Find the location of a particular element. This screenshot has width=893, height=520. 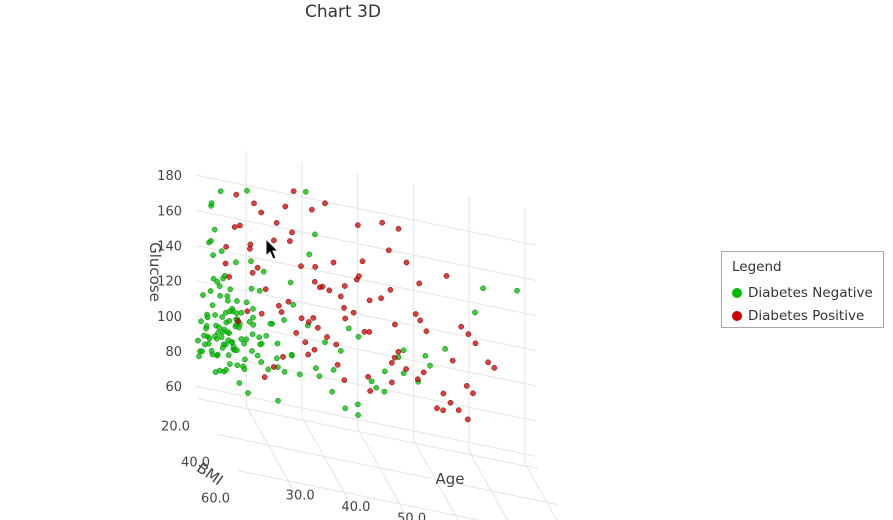

legend-item-negative: Diabetes Negative is located at coordinates (802, 293).